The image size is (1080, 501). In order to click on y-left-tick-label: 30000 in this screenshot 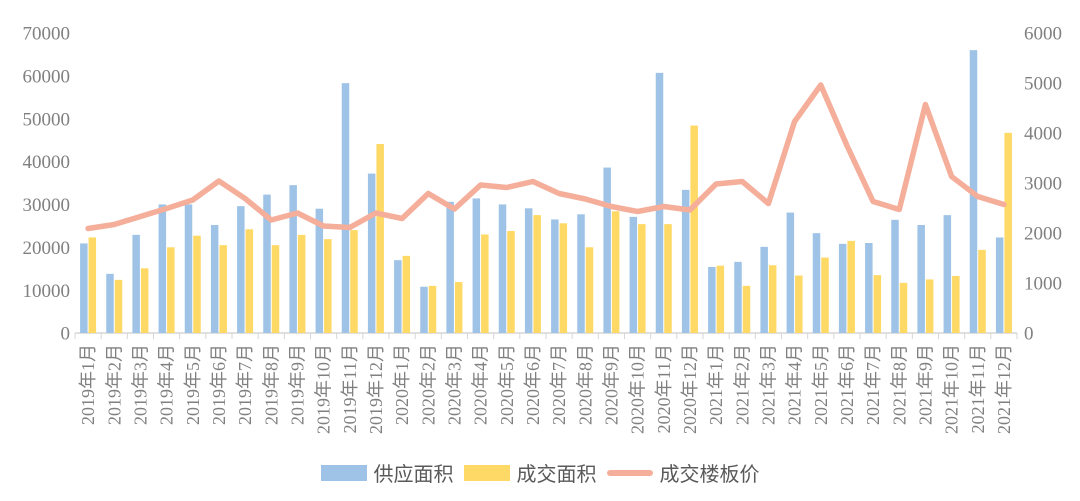, I will do `click(47, 205)`.